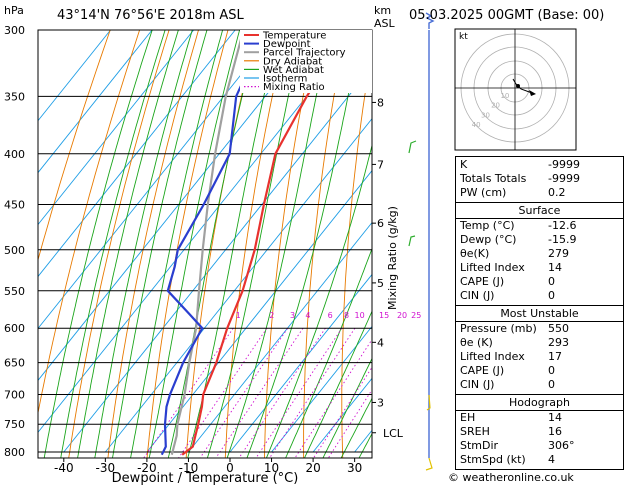 The image size is (629, 486). I want to click on mixing-ratio-label: 6, so click(330, 315).